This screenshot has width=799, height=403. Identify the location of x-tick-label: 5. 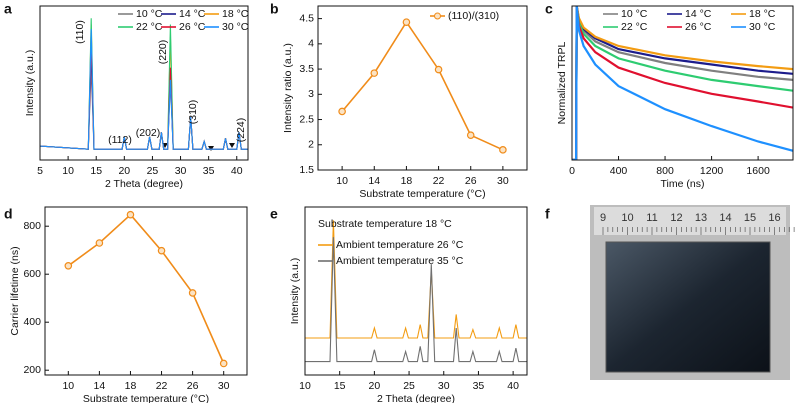
(40, 171).